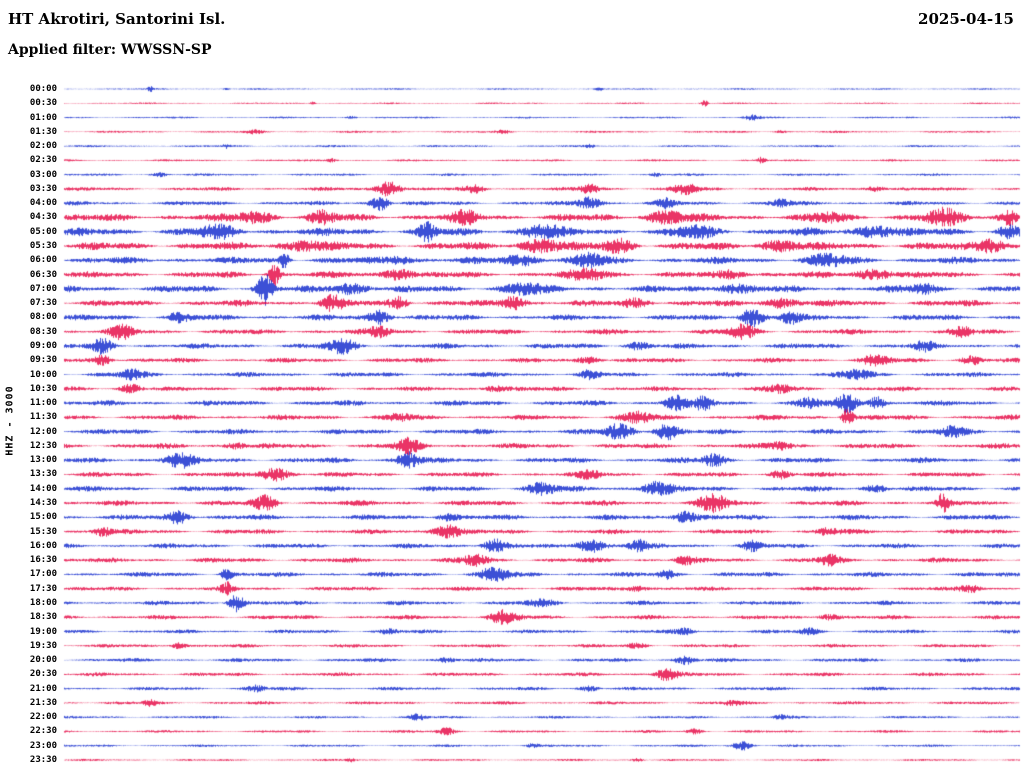  What do you see at coordinates (43, 360) in the screenshot?
I see `time-label: 09:30` at bounding box center [43, 360].